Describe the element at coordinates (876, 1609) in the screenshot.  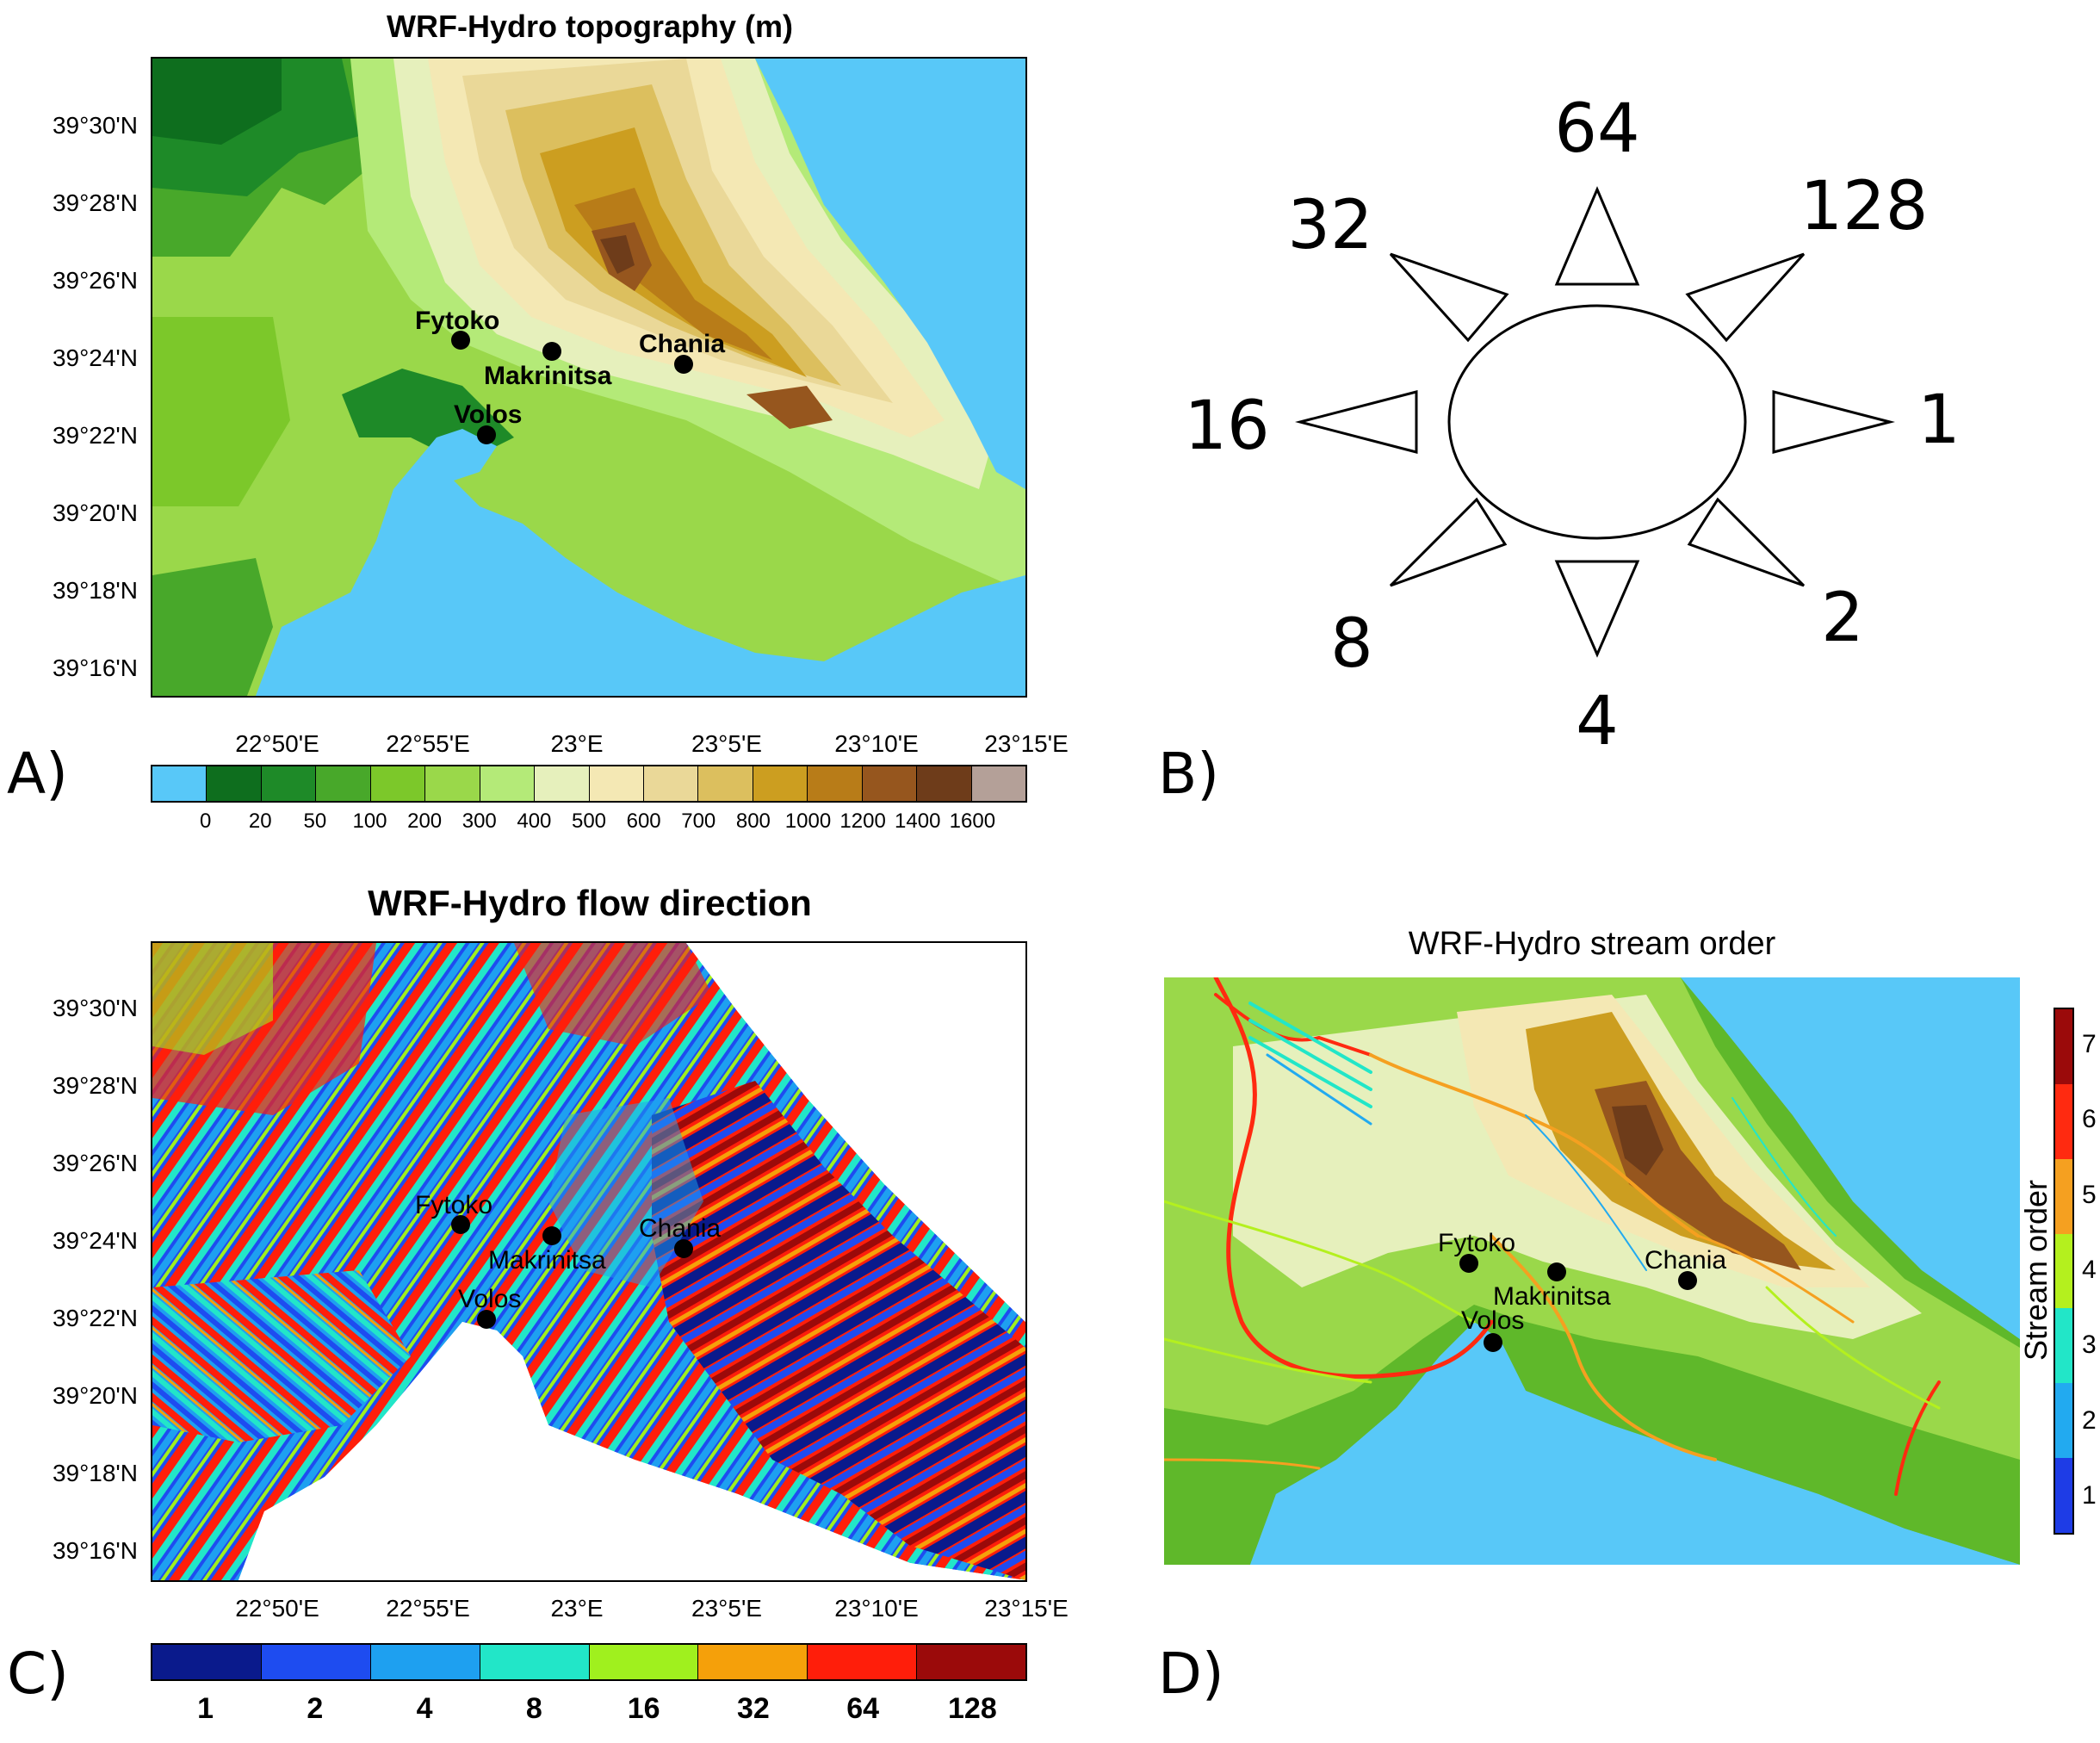
I see `lon-label: 23°10'E` at that location.